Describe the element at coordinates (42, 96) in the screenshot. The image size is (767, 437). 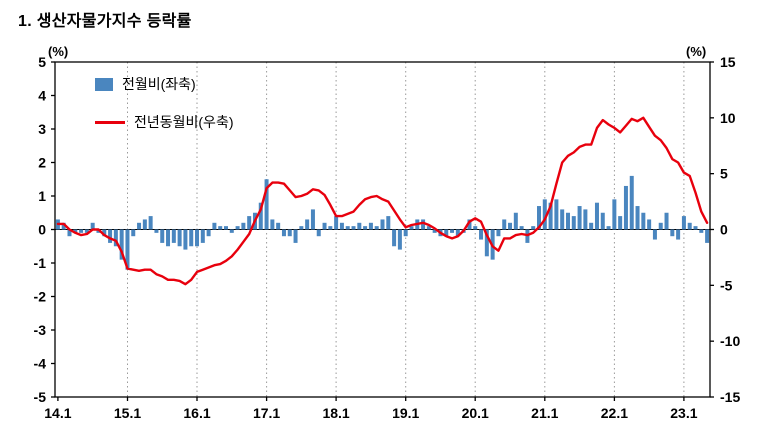
I see `left-tick-label: 4` at that location.